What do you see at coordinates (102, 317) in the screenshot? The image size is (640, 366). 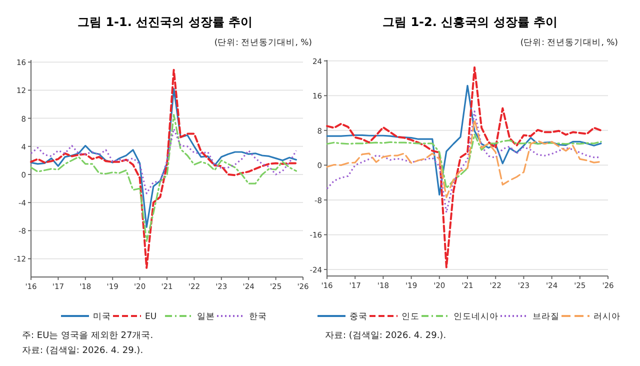 I see `legend-label: 미국` at bounding box center [102, 317].